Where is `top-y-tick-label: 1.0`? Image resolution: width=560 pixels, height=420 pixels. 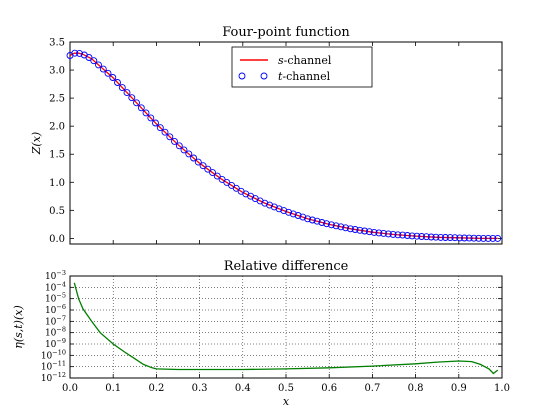 top-y-tick-label: 1.0 is located at coordinates (57, 183).